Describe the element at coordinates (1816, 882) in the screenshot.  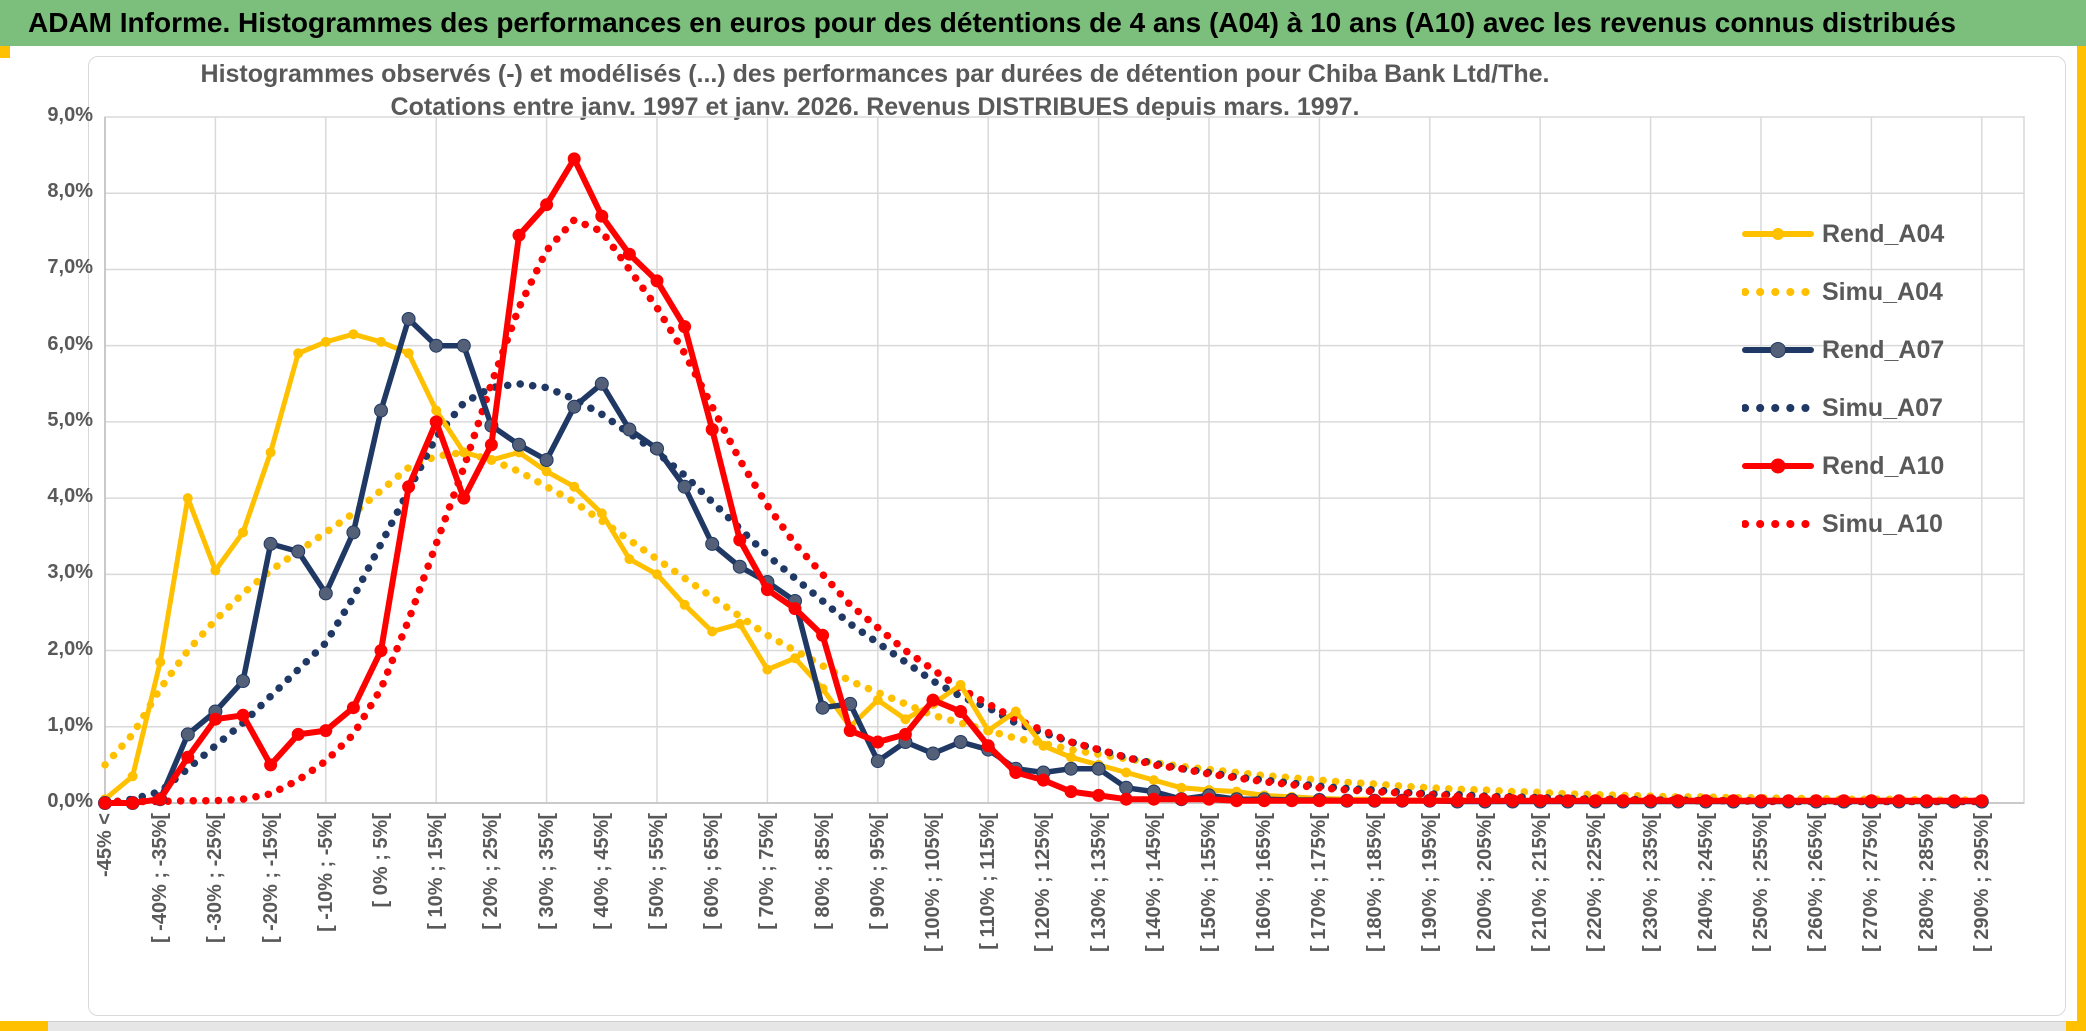
I see `x-tick-label: [ 260% ; 265%[` at that location.